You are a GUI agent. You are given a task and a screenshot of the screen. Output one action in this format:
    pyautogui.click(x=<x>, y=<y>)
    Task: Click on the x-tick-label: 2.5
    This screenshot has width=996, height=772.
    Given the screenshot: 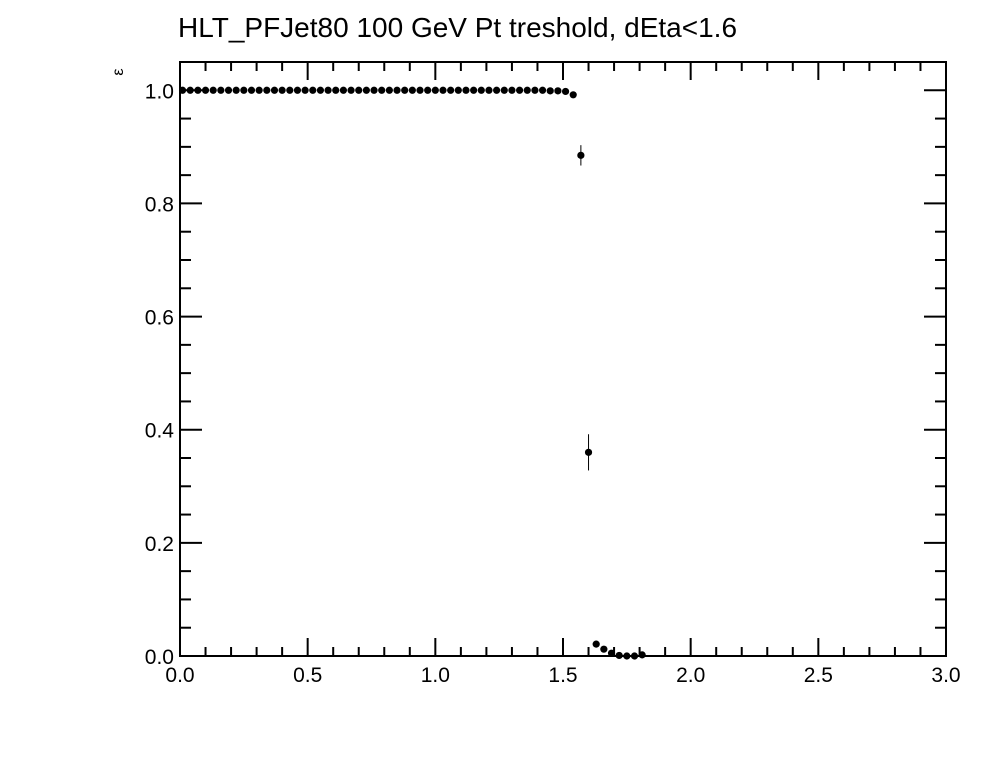 What is the action you would take?
    pyautogui.click(x=818, y=675)
    